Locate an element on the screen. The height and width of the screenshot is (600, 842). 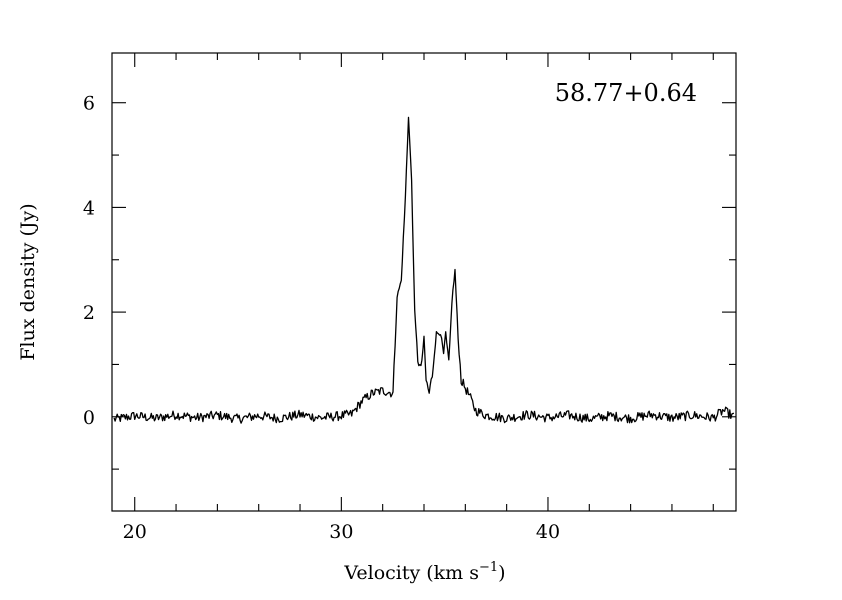
source-annotation: 58.77+0.64 is located at coordinates (626, 93).